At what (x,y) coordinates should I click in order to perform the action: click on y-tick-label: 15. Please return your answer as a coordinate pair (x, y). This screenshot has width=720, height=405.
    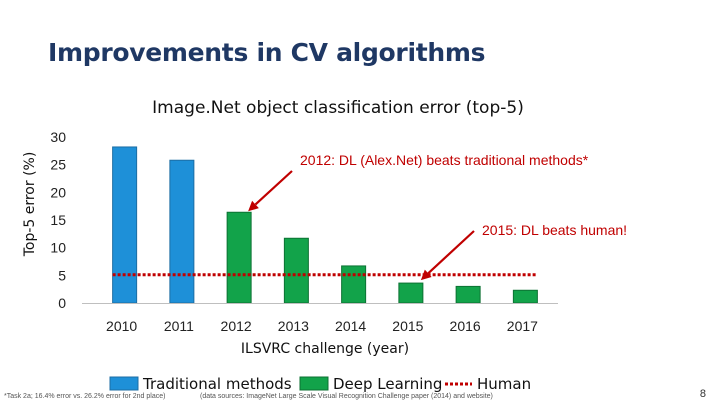
    Looking at the image, I should click on (58, 220).